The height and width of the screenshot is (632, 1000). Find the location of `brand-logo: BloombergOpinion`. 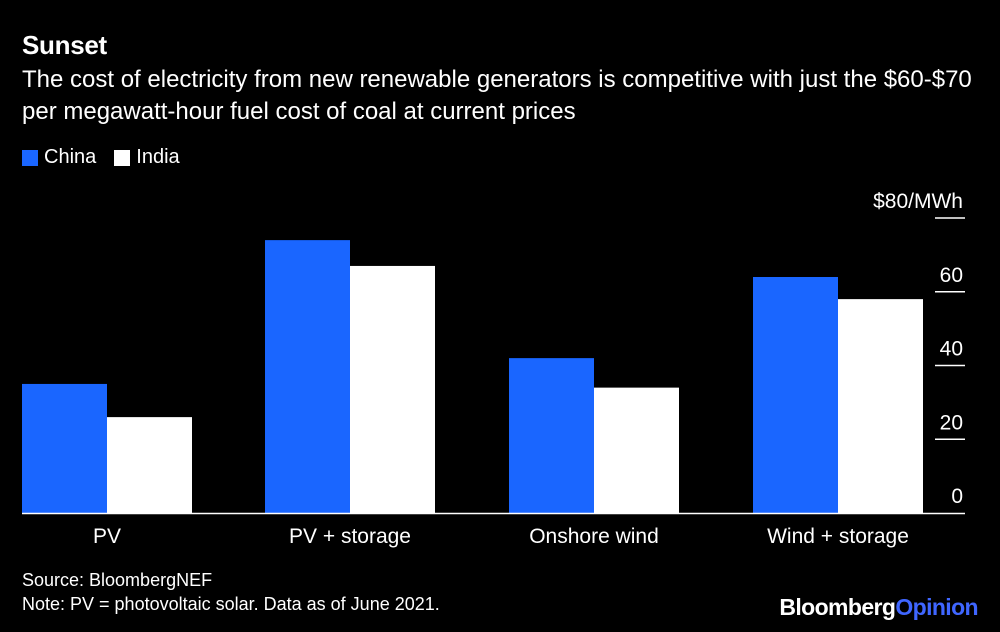

brand-logo: BloombergOpinion is located at coordinates (878, 607).